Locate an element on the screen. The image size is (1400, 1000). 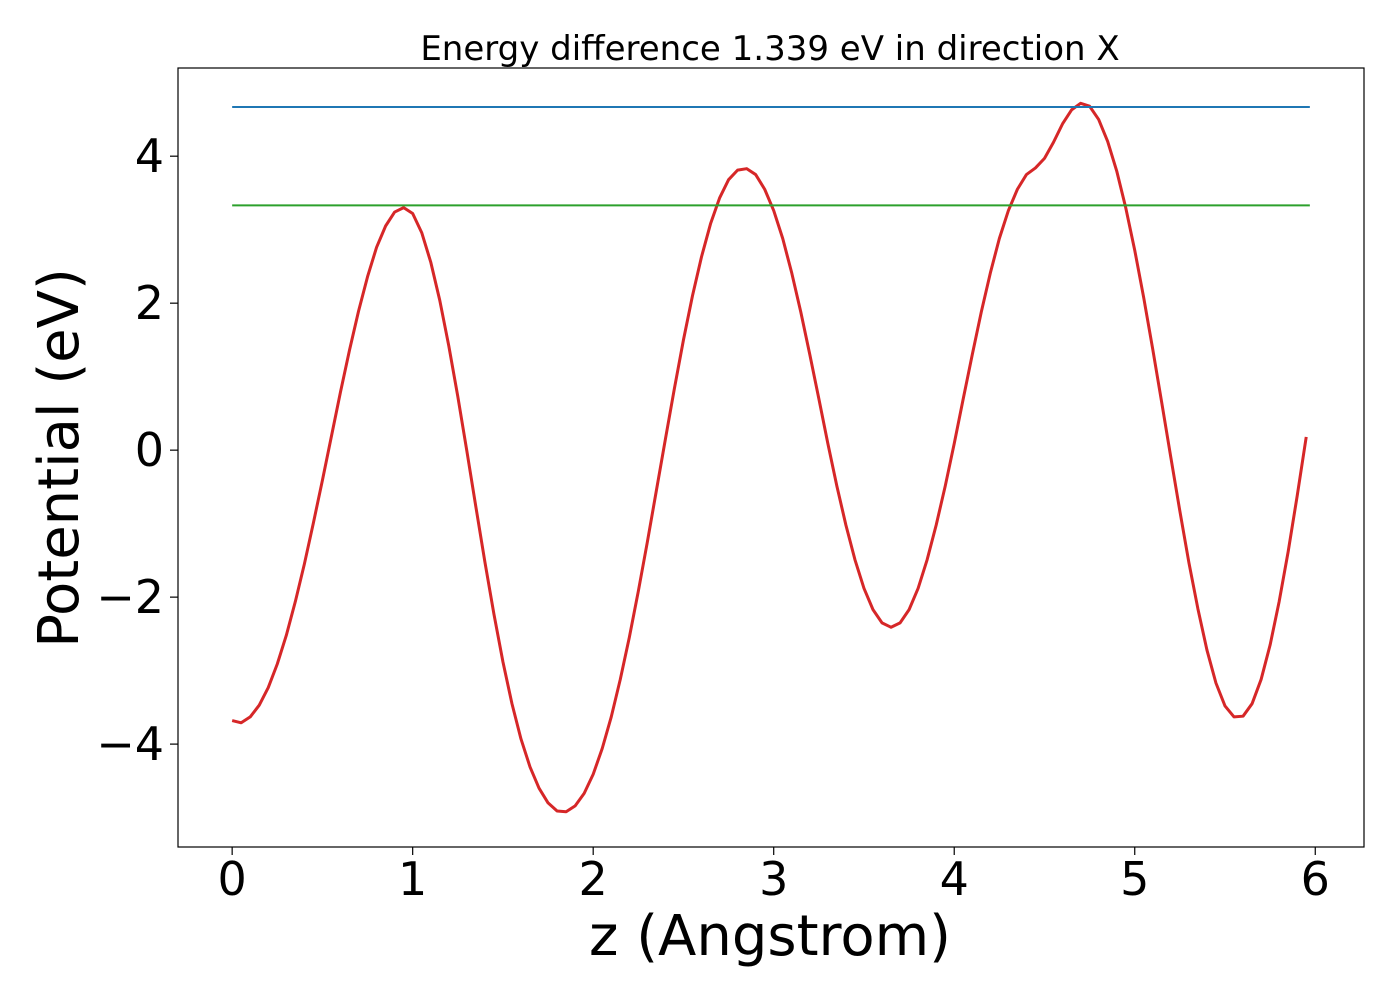
y-axis-ticks: −4 −2 0 2 4 is located at coordinates (137, 450).